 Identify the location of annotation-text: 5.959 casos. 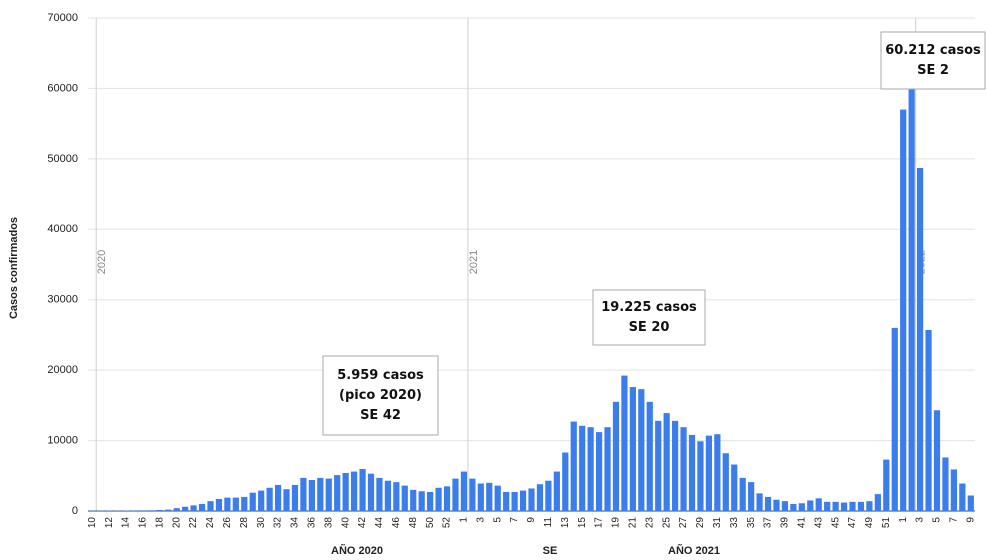
(380, 375).